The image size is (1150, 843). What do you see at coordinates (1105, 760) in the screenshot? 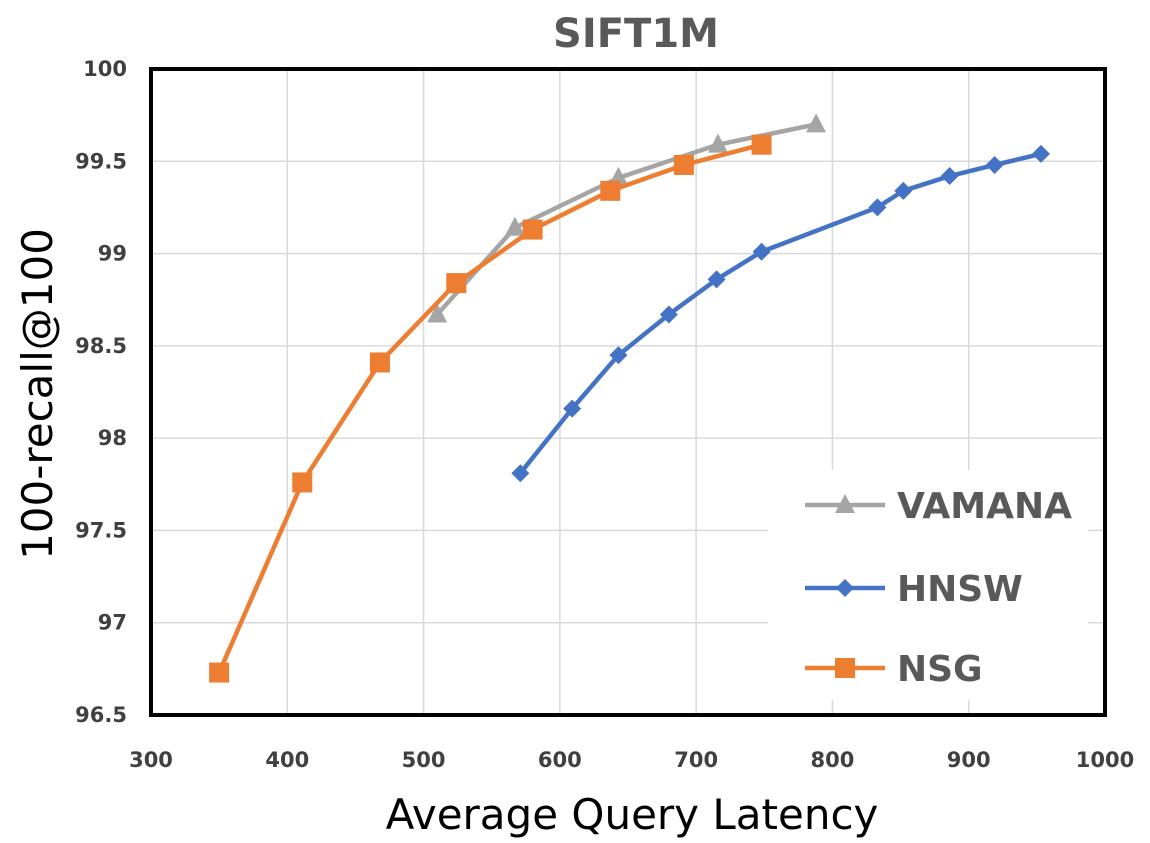
I see `x-tick-label: 1000` at bounding box center [1105, 760].